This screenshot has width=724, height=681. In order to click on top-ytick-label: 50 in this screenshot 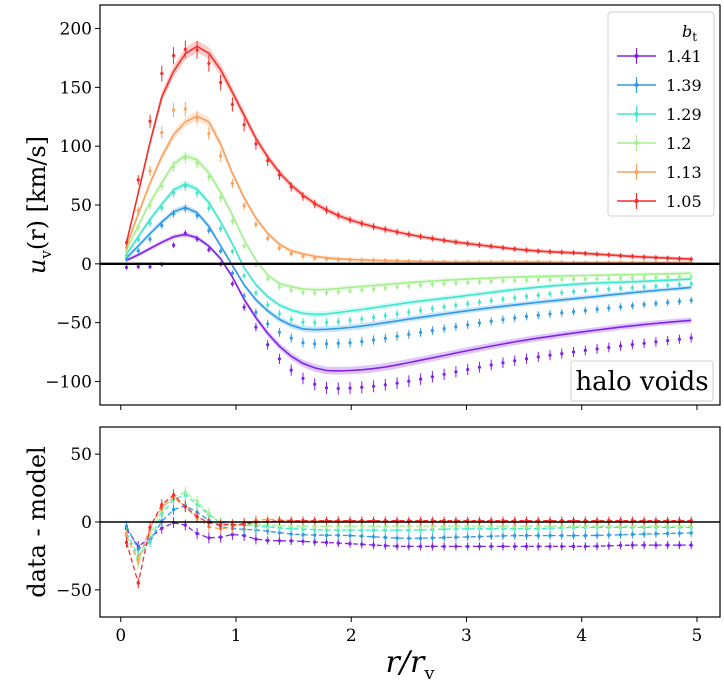, I will do `click(81, 206)`.